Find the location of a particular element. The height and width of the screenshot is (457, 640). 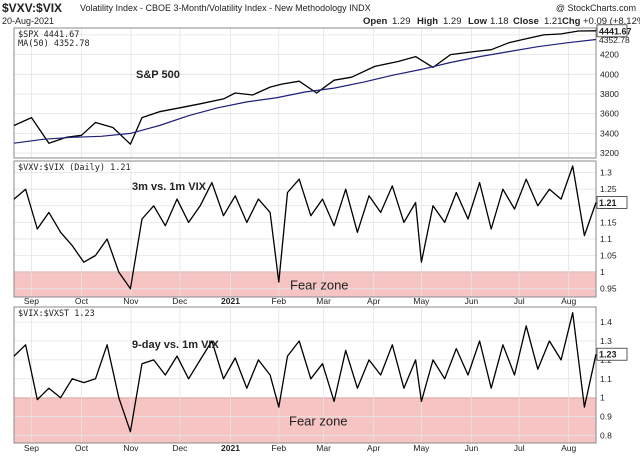

panel-annotation: 9-day vs. 1m VIX is located at coordinates (175, 345).